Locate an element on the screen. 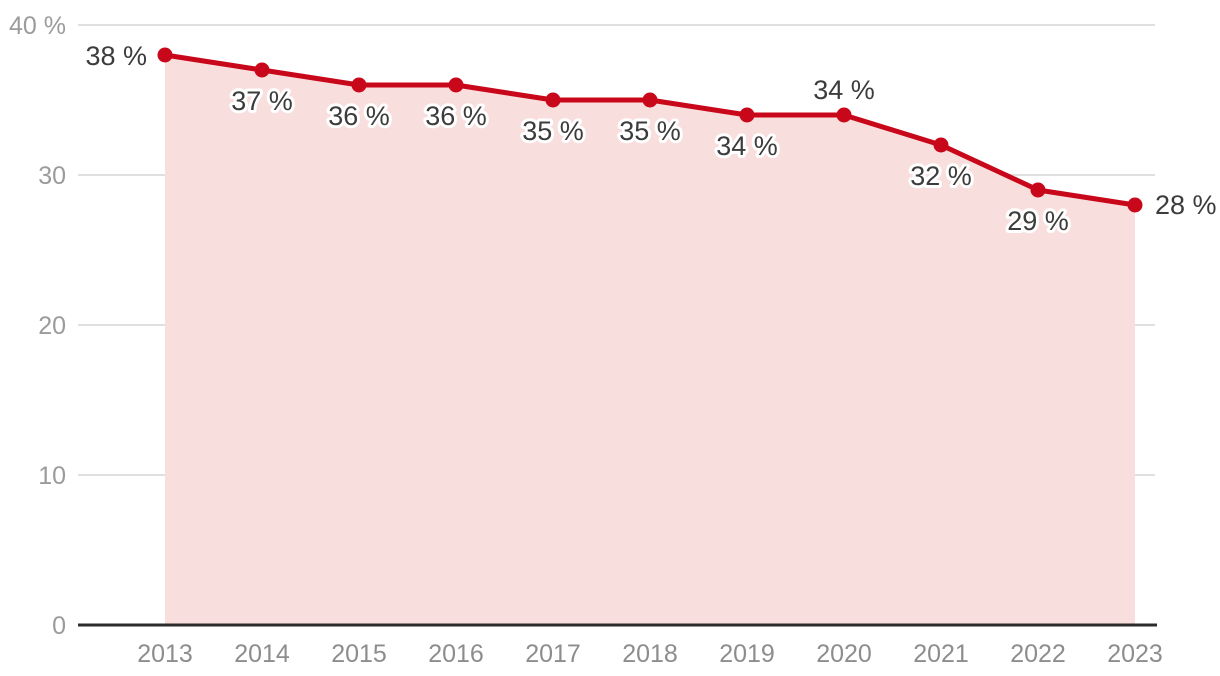  data-point-label: 37 % is located at coordinates (262, 101).